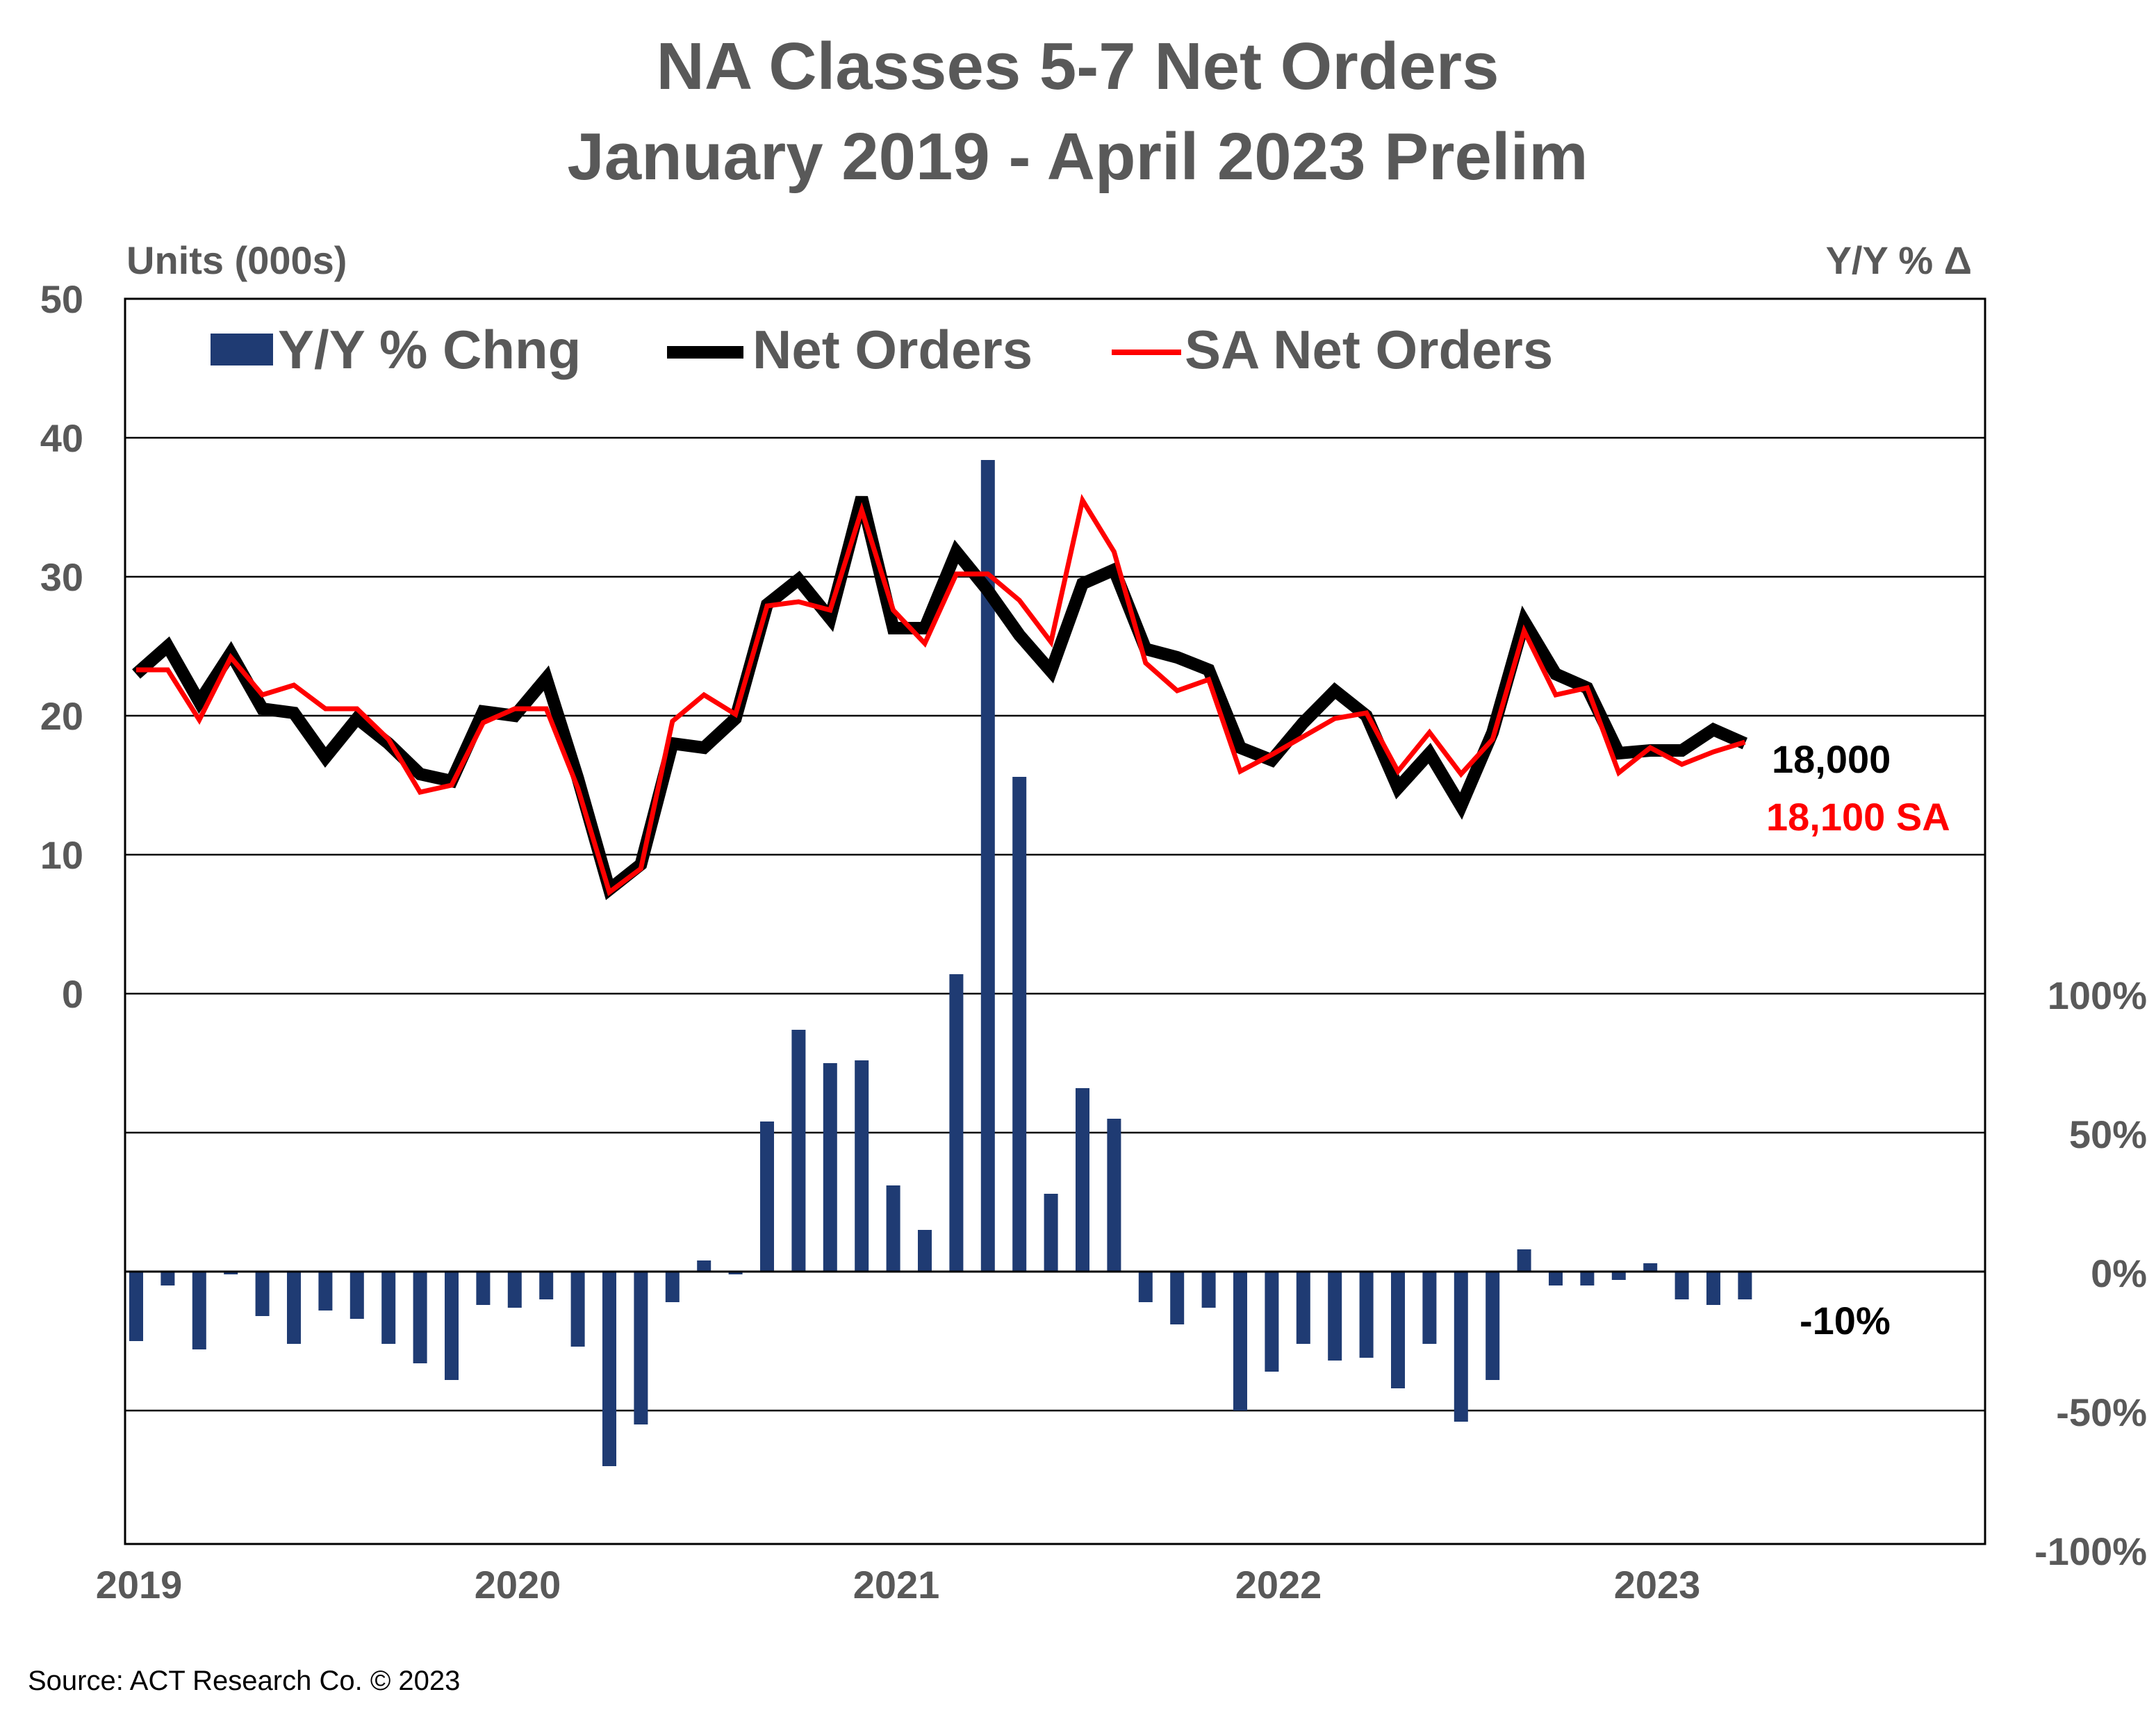 The image size is (2156, 1717). What do you see at coordinates (1369, 349) in the screenshot?
I see `legend-label-sa-net-orders: SA Net Orders` at bounding box center [1369, 349].